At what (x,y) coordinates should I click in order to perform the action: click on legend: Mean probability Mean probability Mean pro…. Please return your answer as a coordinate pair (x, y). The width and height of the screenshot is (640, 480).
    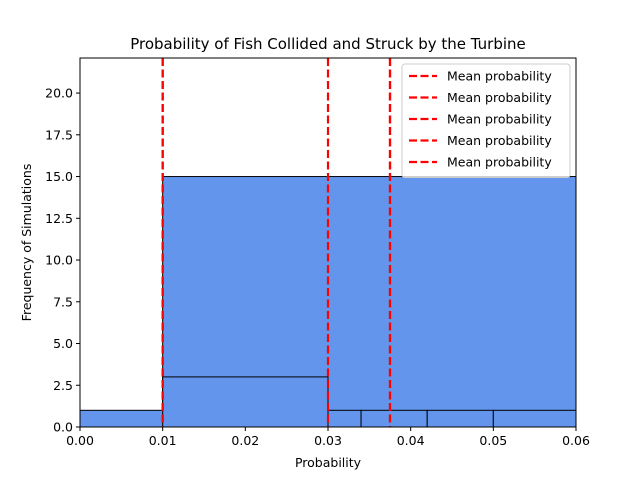
    Looking at the image, I should click on (486, 120).